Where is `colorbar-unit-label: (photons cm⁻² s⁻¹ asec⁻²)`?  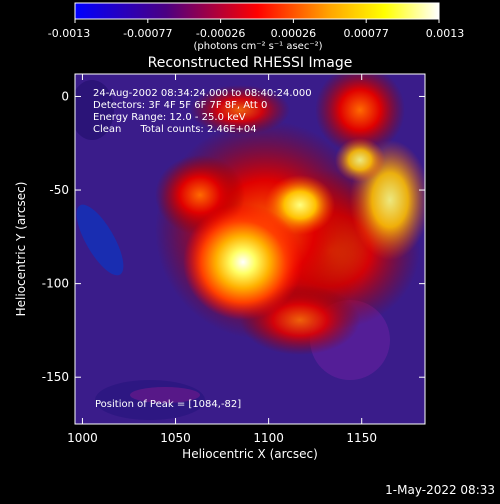
colorbar-unit-label: (photons cm⁻² s⁻¹ asec⁻²) is located at coordinates (257, 46).